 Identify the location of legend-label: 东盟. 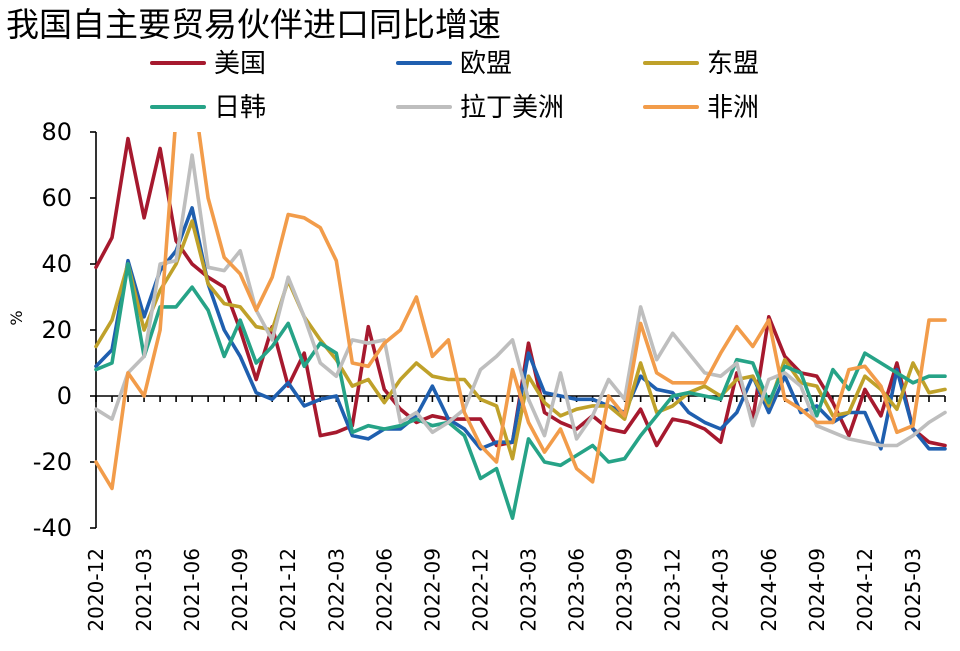
(733, 64).